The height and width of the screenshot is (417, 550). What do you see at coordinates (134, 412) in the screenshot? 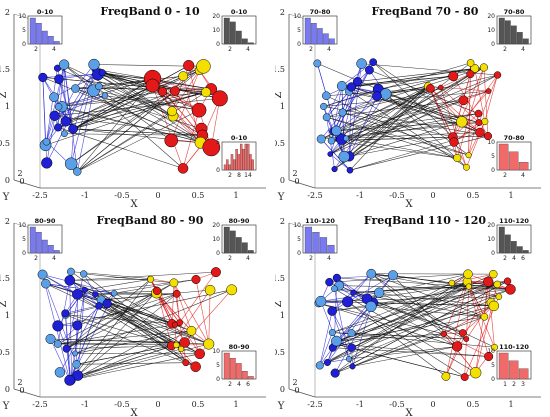
I see `x-axis-label: X` at bounding box center [134, 412].